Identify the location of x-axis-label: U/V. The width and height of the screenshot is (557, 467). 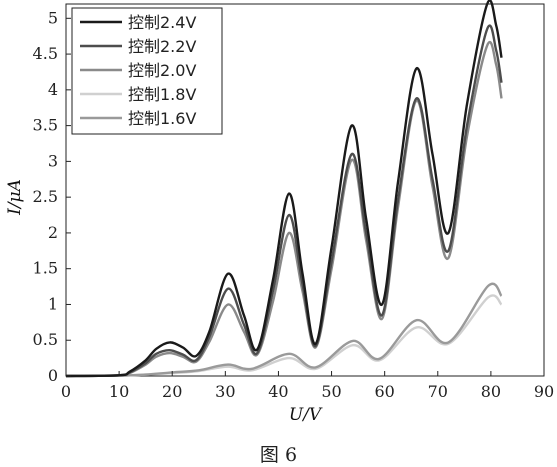
(306, 415).